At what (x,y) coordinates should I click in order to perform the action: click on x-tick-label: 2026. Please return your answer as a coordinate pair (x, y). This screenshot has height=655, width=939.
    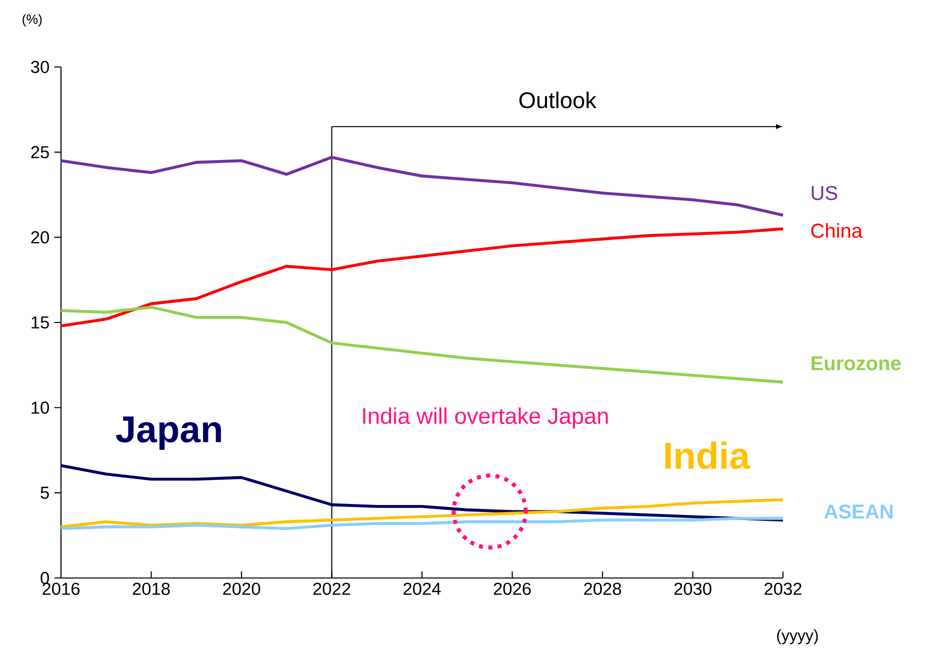
    Looking at the image, I should click on (512, 588).